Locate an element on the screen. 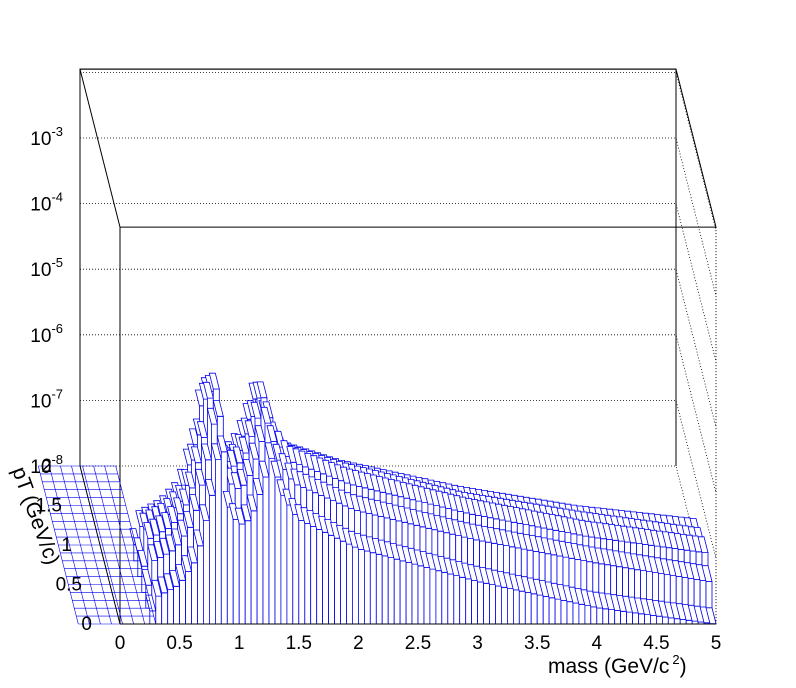  x-tick-label: 0 is located at coordinates (120, 643).